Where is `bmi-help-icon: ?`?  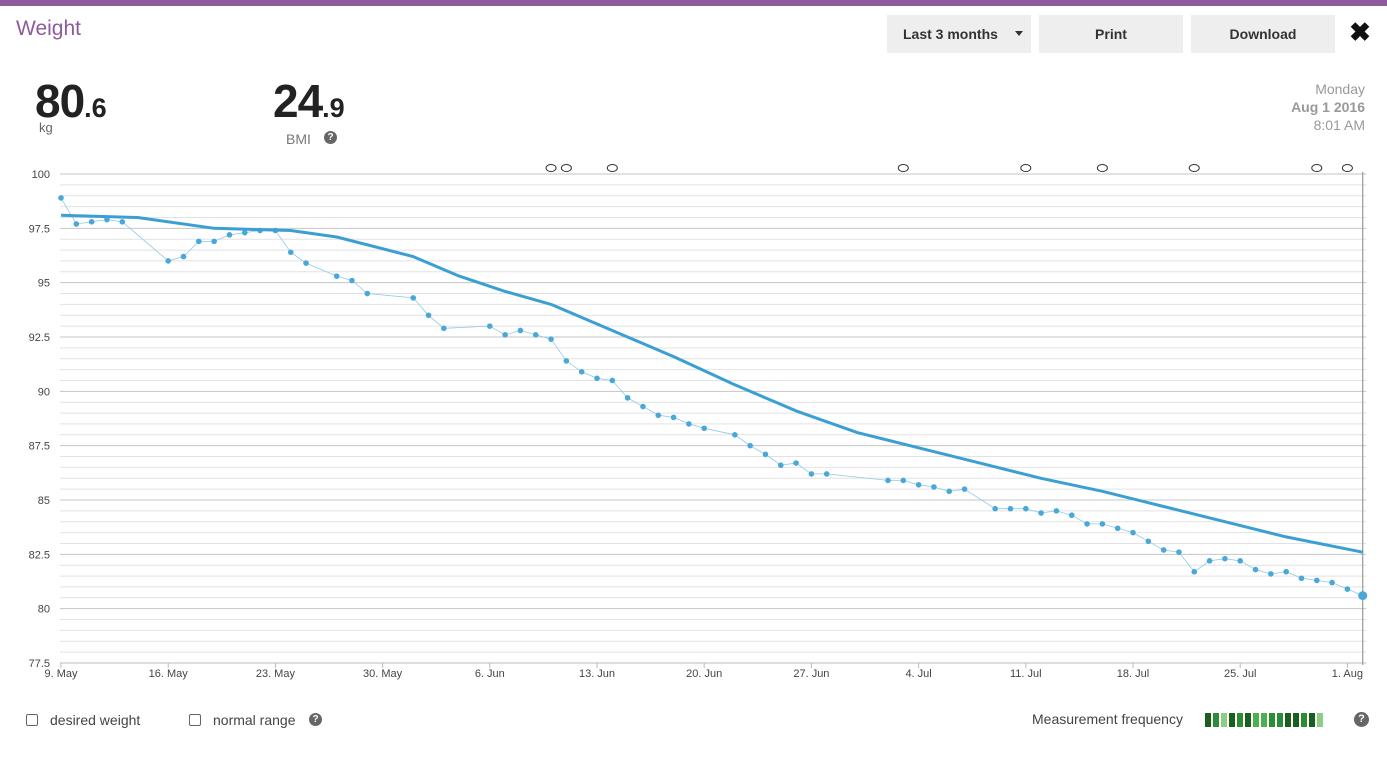 bmi-help-icon: ? is located at coordinates (330, 137).